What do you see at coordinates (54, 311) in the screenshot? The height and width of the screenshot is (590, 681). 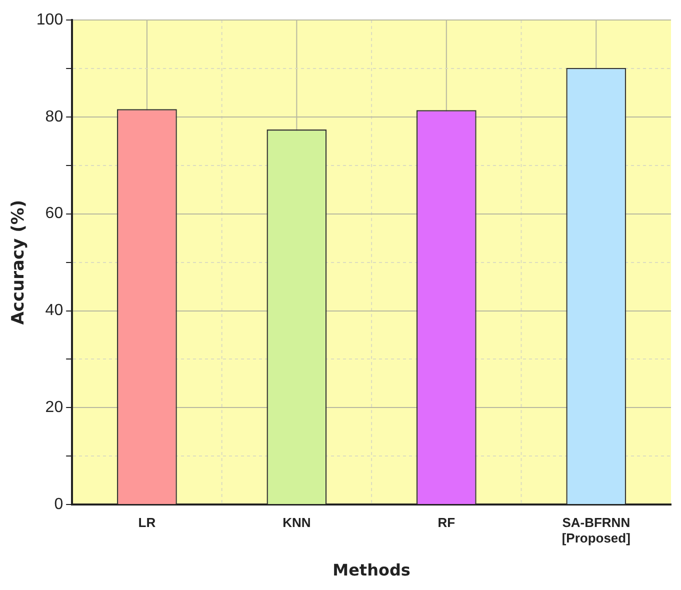 I see `y-tick-label: 40` at bounding box center [54, 311].